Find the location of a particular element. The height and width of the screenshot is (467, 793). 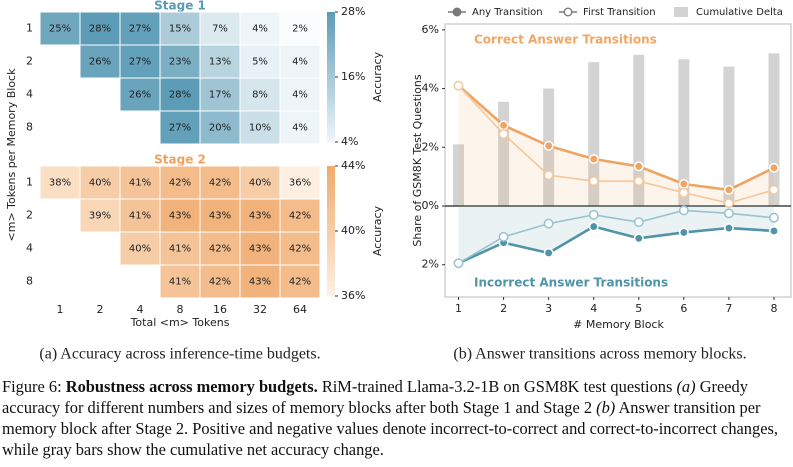

y-tick-label: 1 is located at coordinates (29, 182).